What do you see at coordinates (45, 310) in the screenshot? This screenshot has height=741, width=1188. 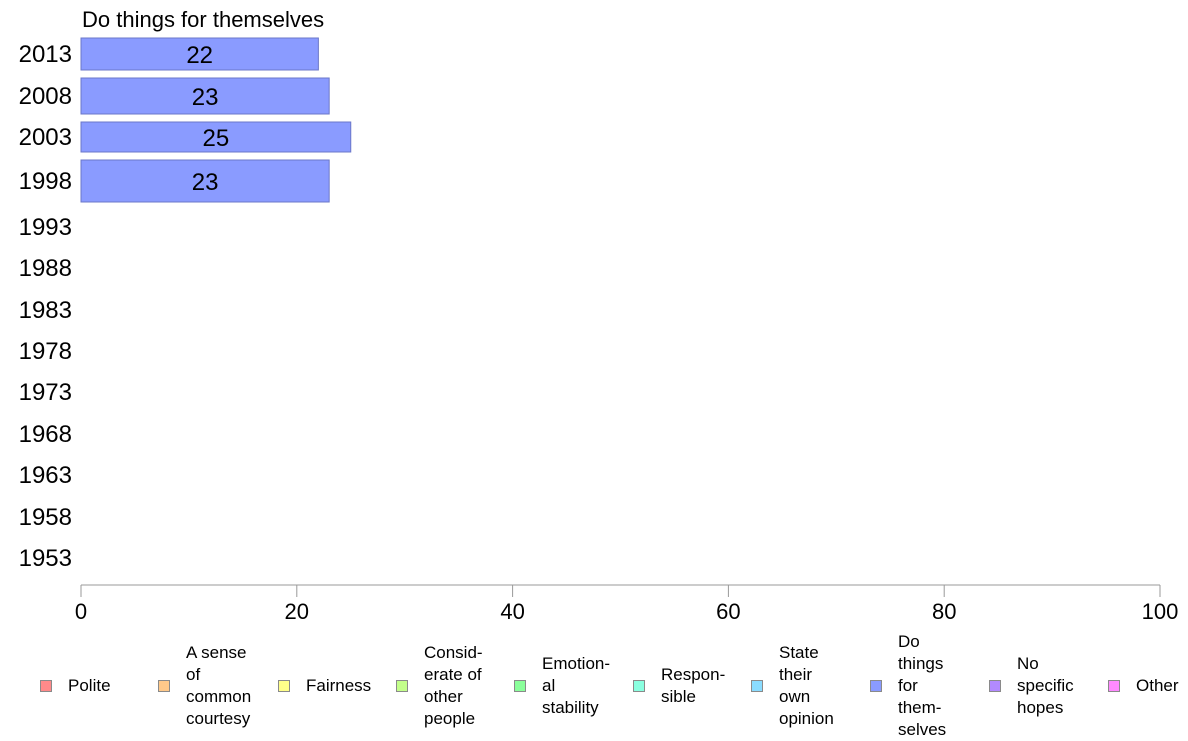 I see `category-label: 1983` at bounding box center [45, 310].